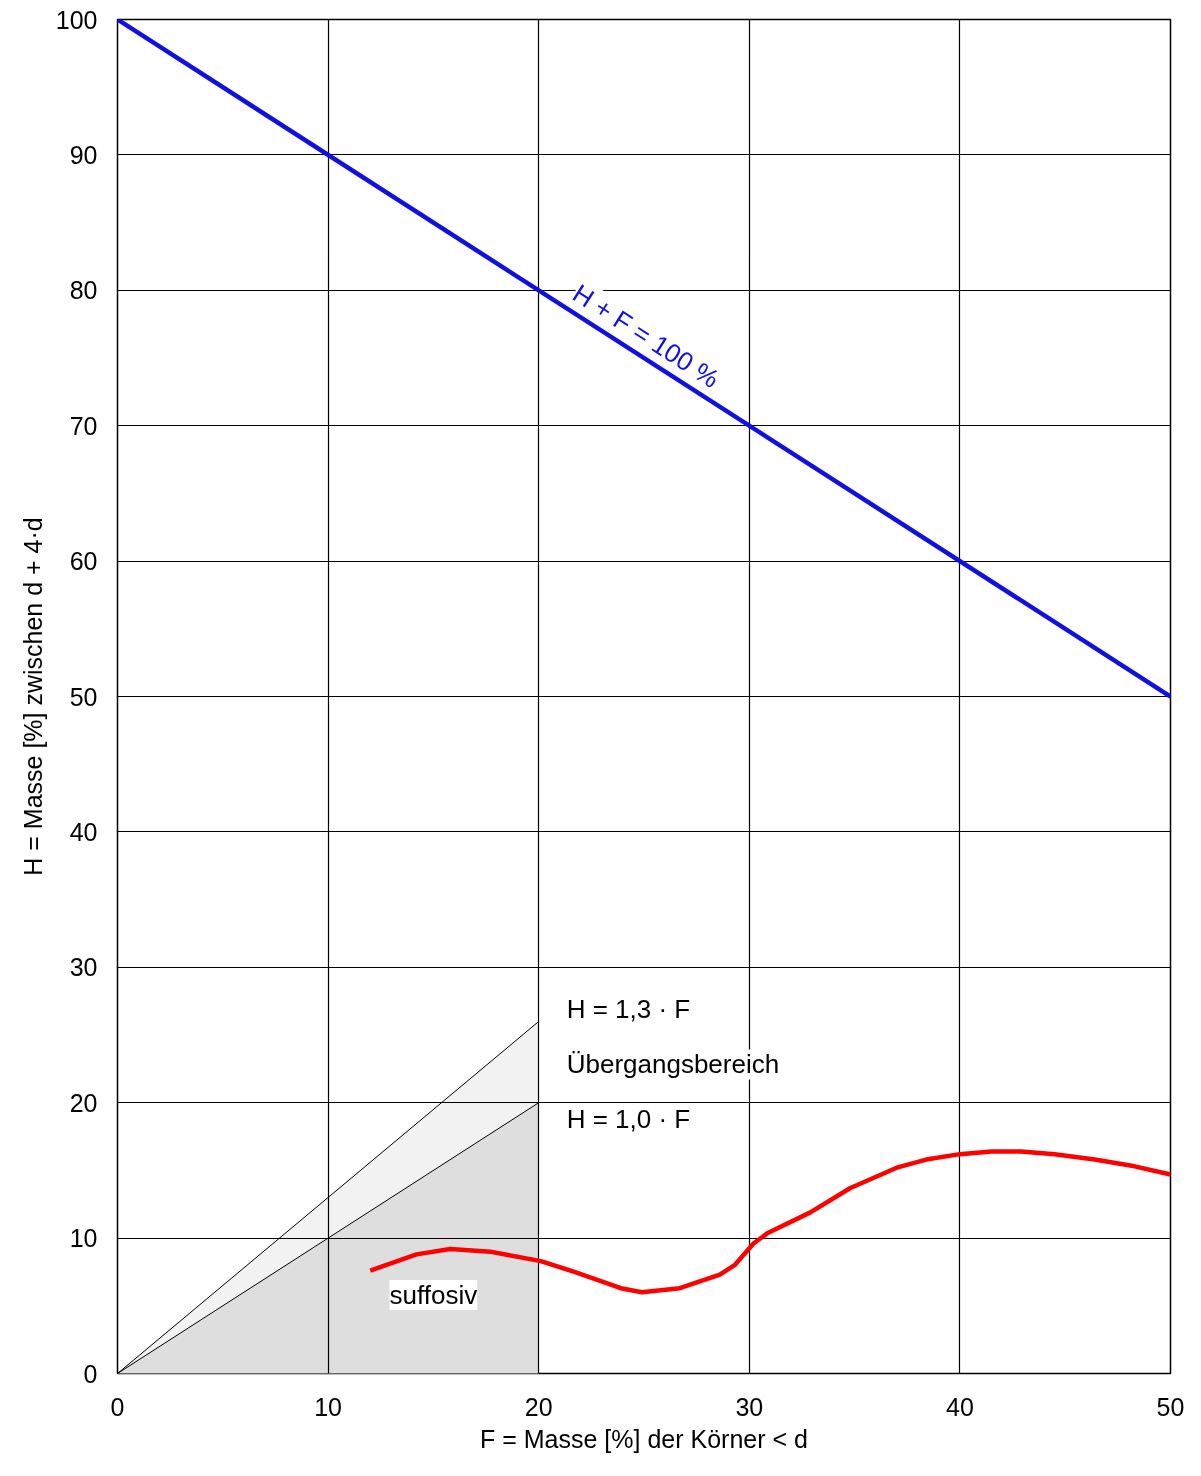 This screenshot has width=1201, height=1476. Describe the element at coordinates (83, 696) in the screenshot. I see `y-tick-label: 50` at that location.